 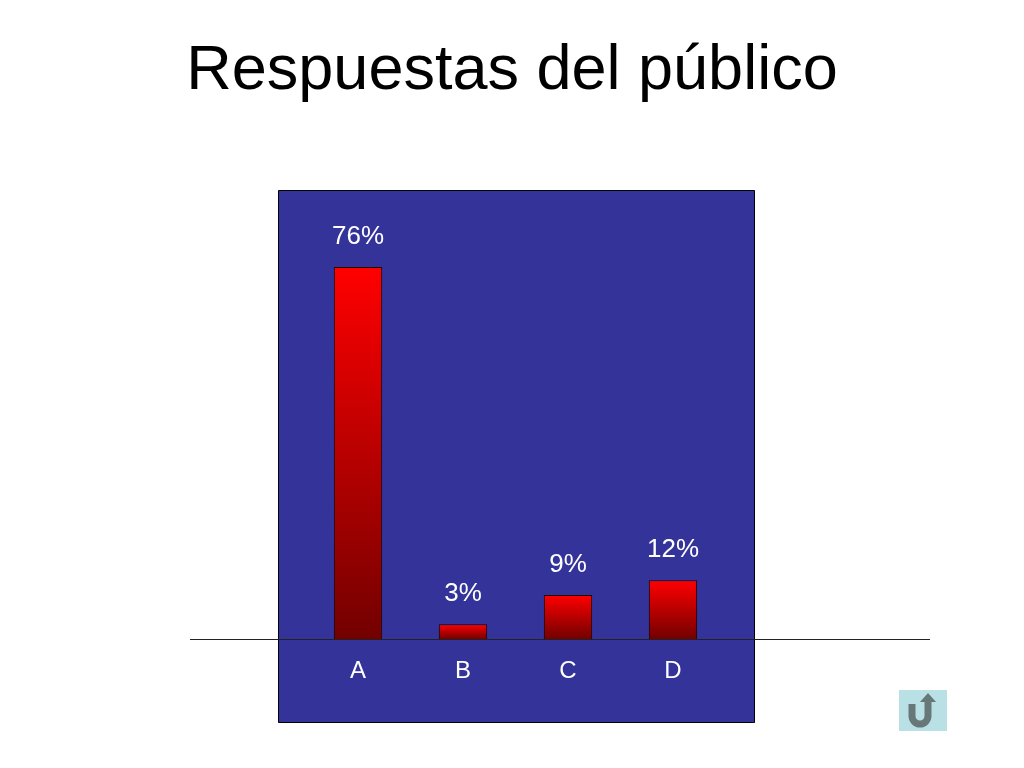 I want to click on x-tick-label: A, so click(x=358, y=670).